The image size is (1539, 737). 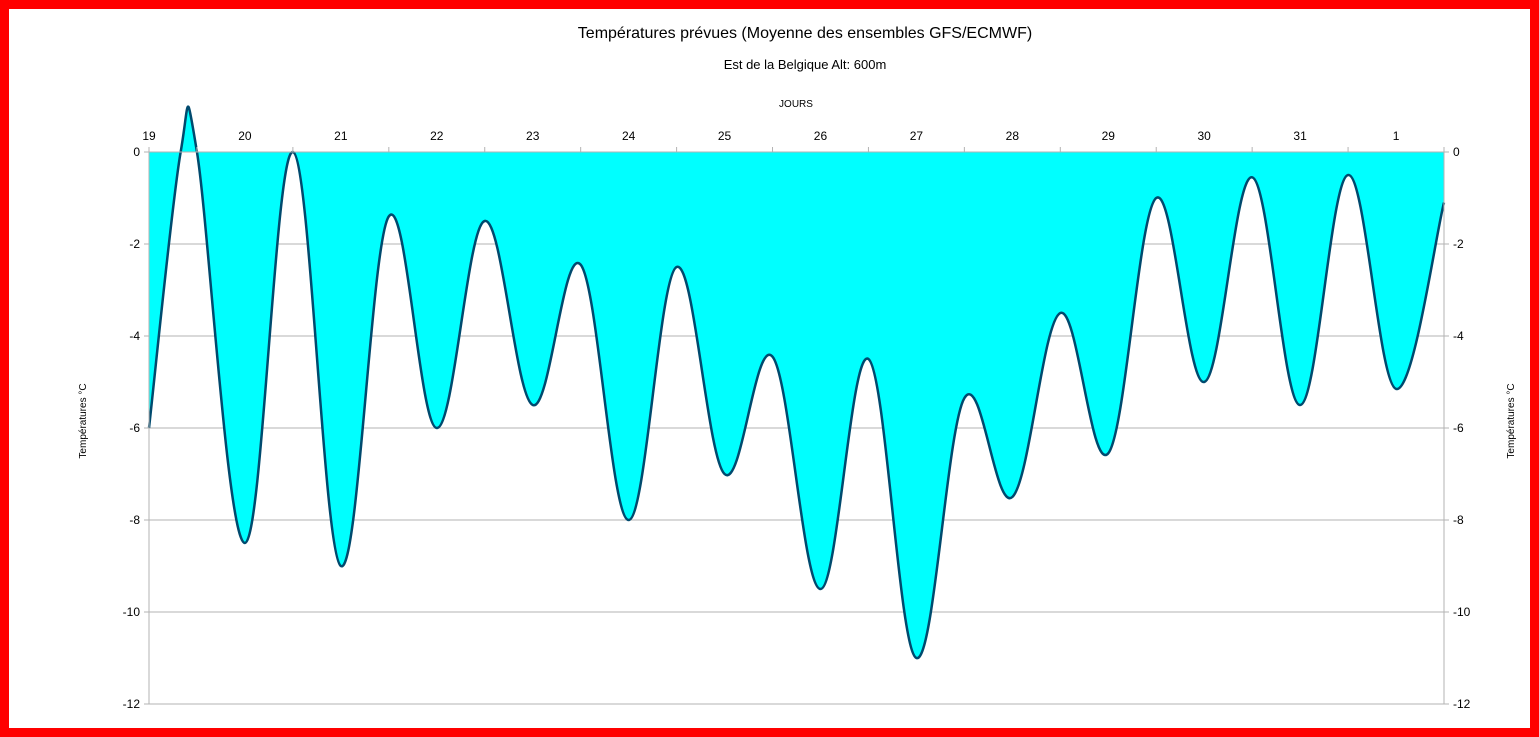 I want to click on y-axis-title-left: Températures °C, so click(x=83, y=420).